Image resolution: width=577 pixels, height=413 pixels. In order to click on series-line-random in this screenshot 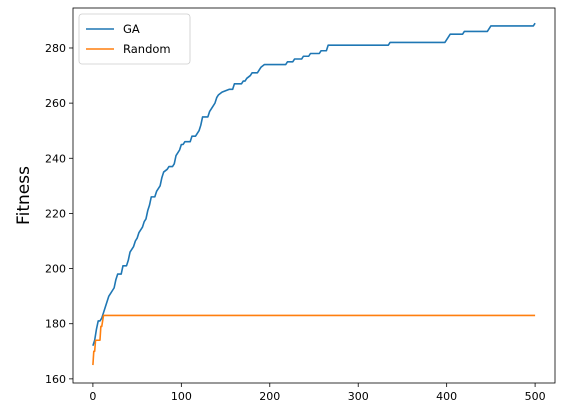, I will do `click(314, 340)`.